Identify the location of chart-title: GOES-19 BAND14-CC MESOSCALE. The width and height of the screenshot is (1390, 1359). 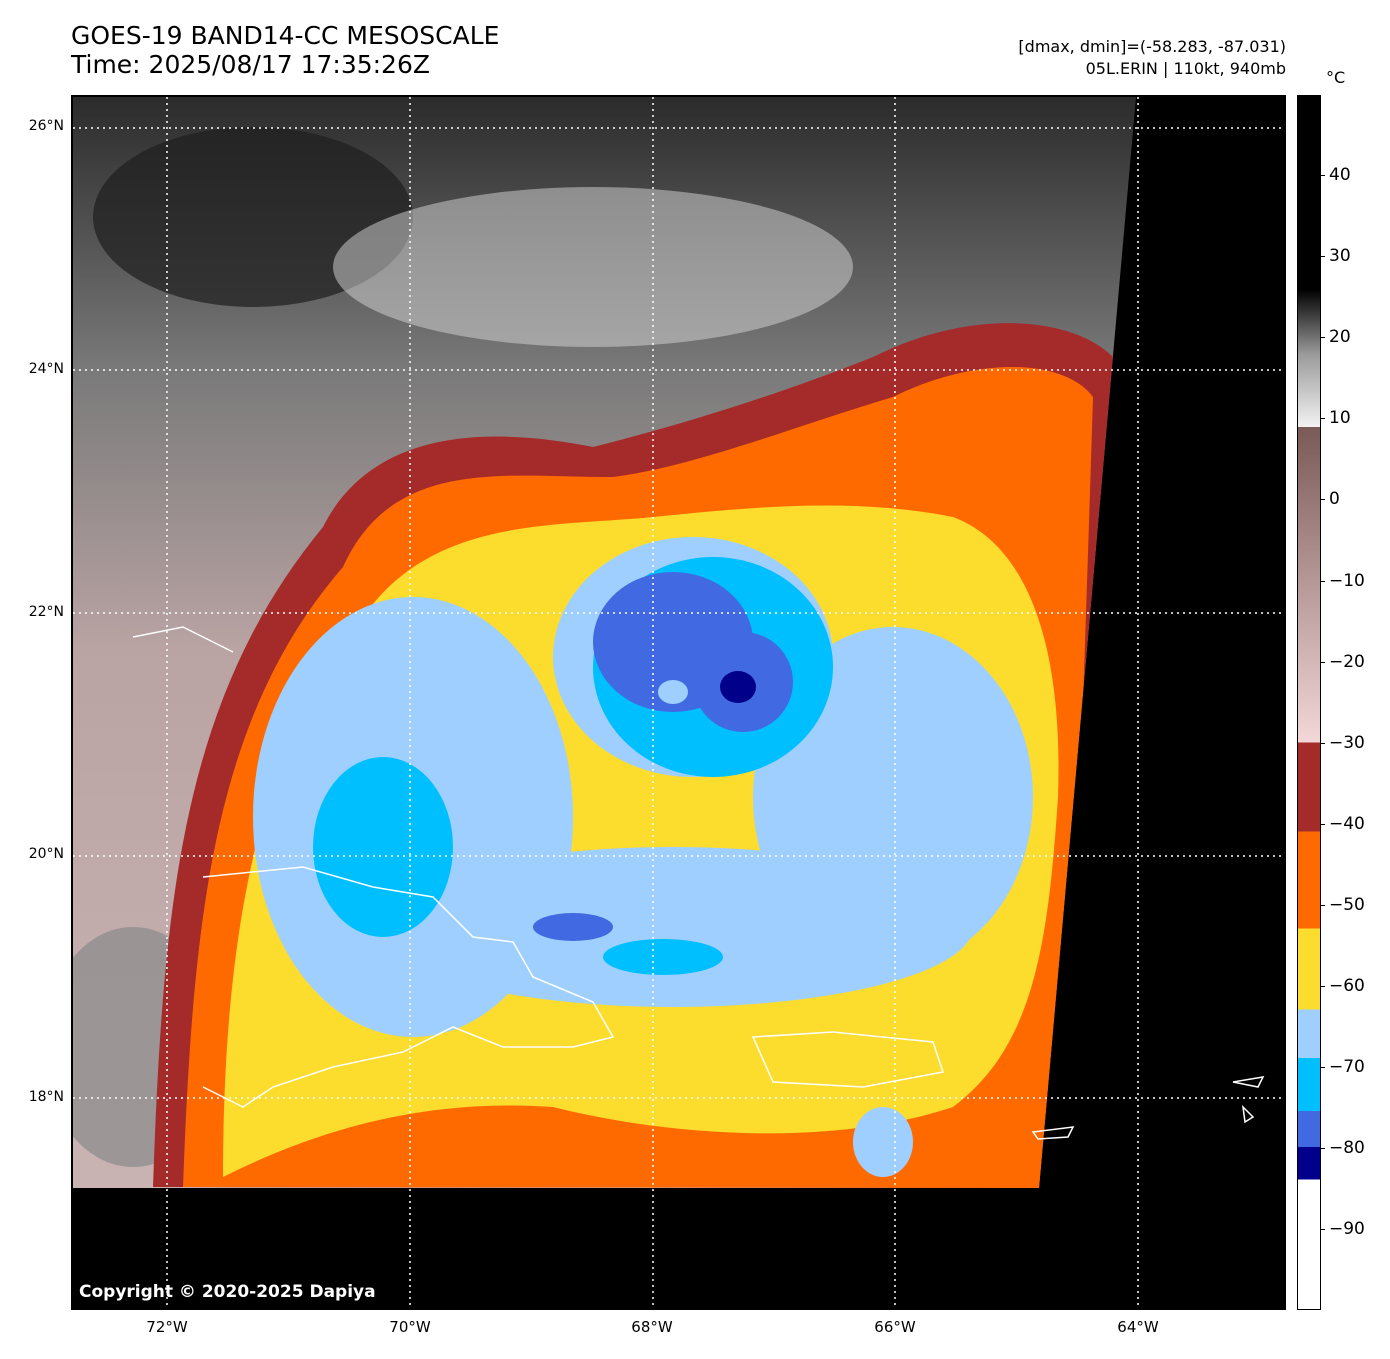
(285, 35).